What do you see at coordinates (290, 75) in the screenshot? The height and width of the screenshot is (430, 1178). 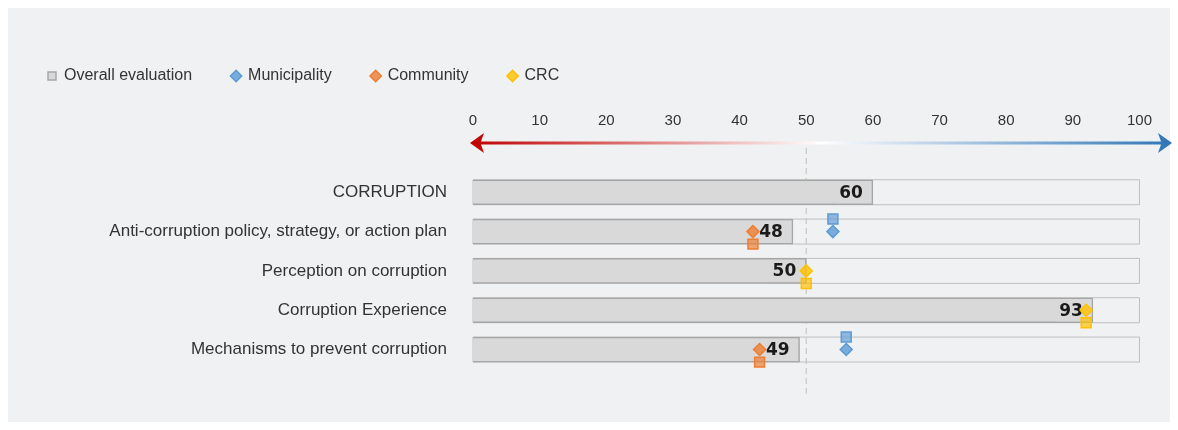 I see `legend-label: Municipality` at bounding box center [290, 75].